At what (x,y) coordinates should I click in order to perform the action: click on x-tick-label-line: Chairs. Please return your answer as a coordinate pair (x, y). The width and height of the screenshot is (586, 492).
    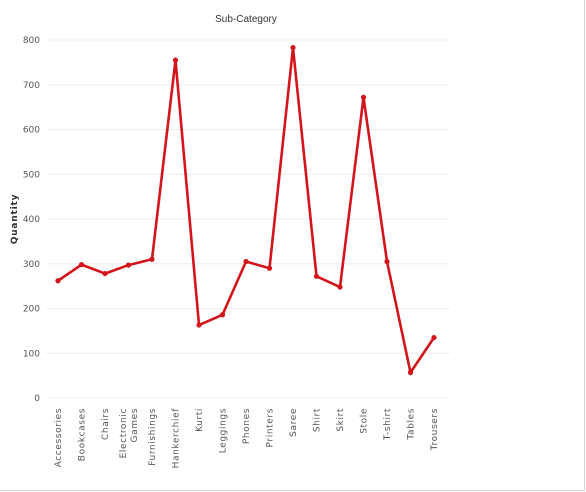
    Looking at the image, I should click on (106, 424).